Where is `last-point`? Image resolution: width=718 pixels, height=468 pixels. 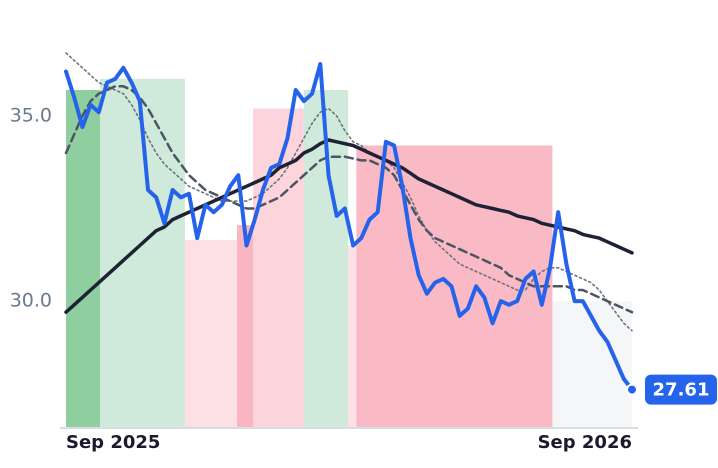
last-point is located at coordinates (632, 389).